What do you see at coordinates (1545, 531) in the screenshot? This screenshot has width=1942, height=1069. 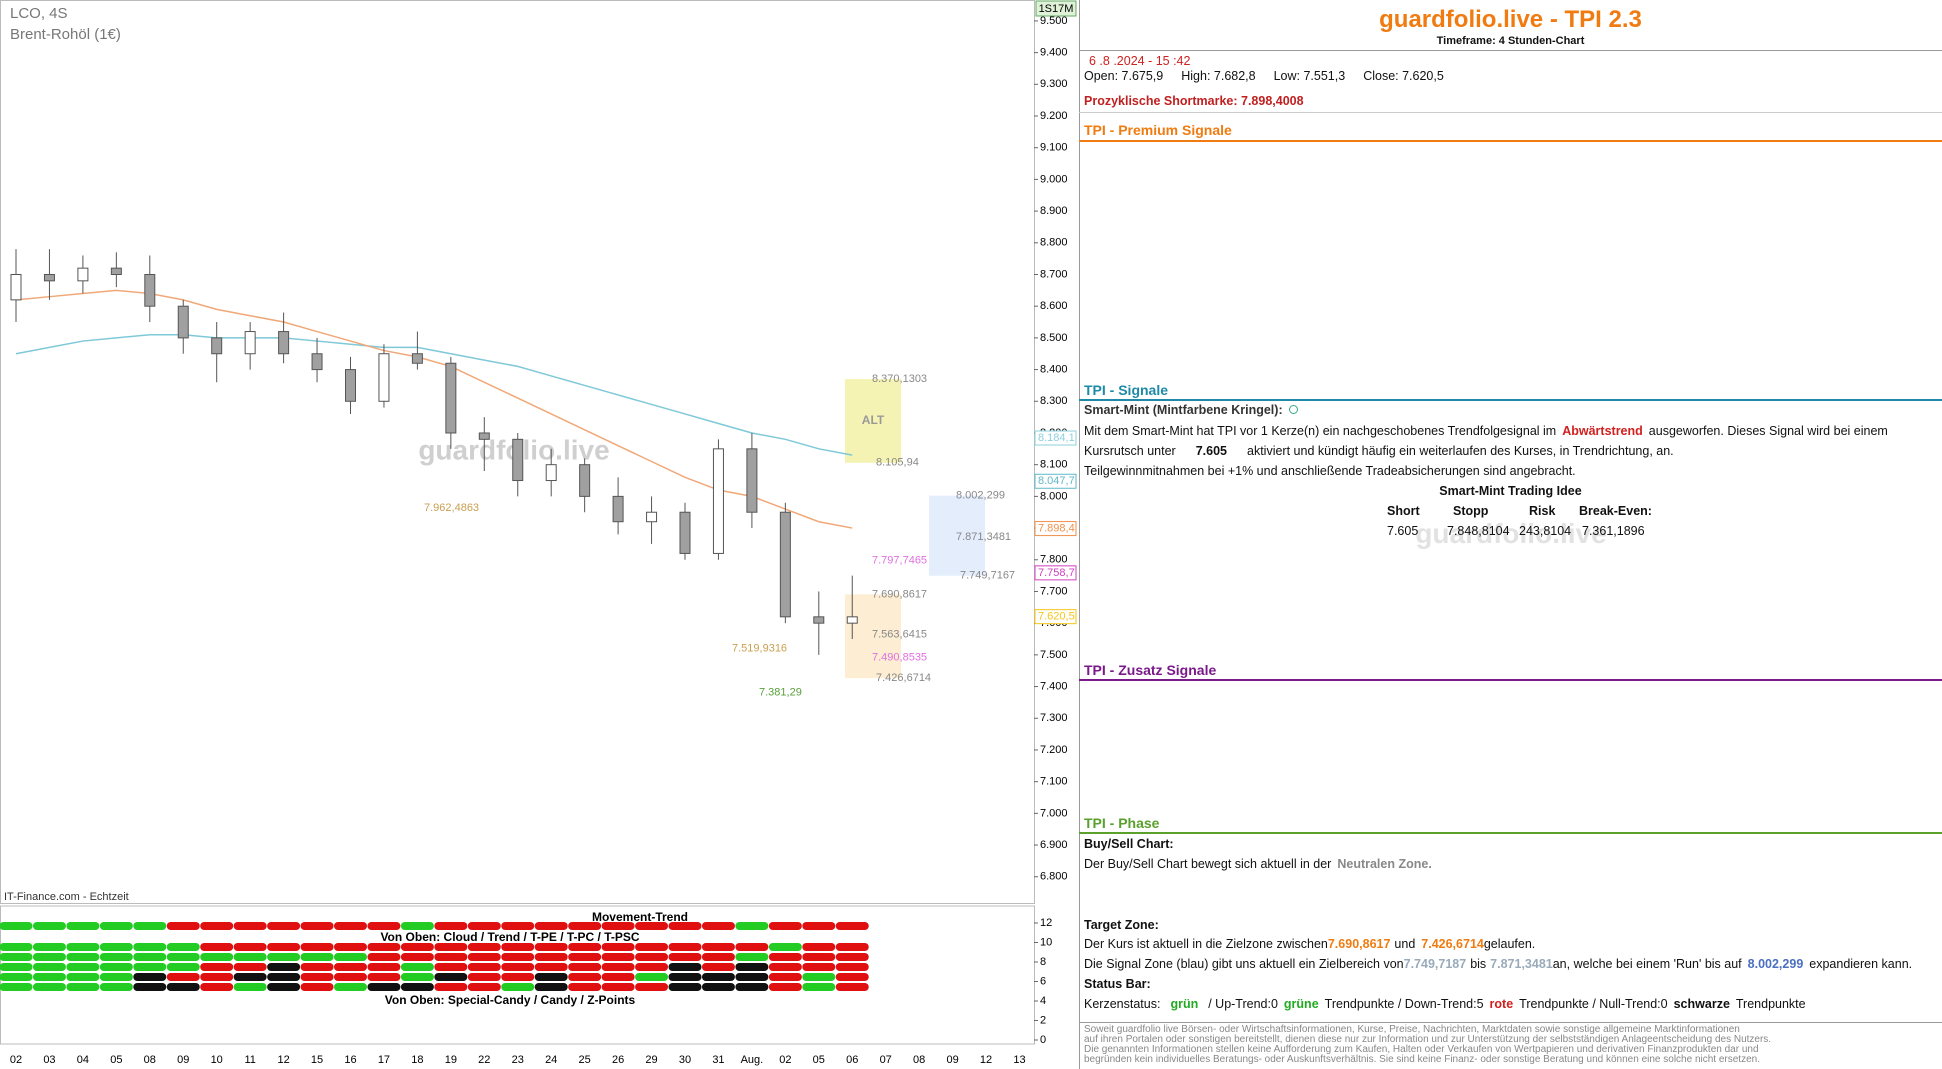 I see `table-cell: 243,8104` at bounding box center [1545, 531].